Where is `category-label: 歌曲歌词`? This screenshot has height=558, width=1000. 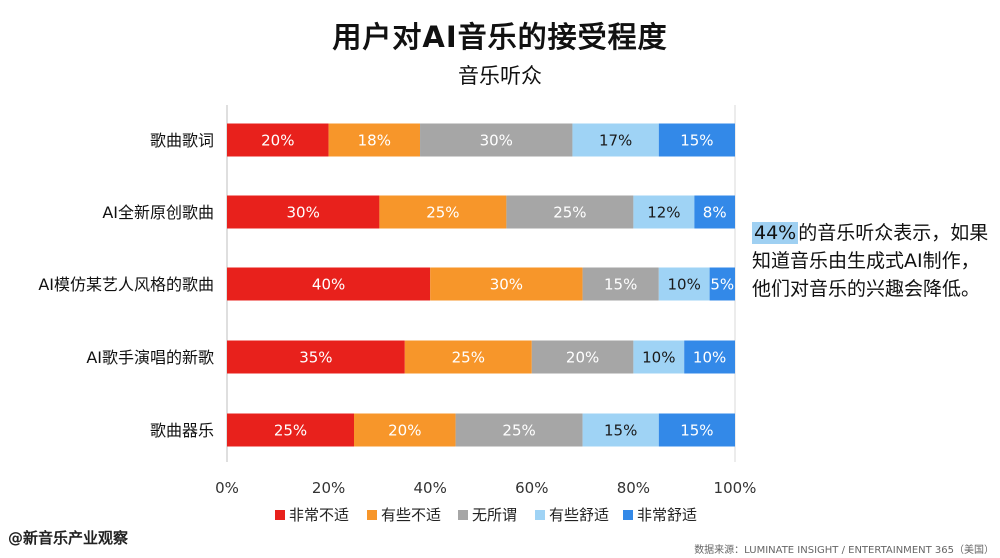 category-label: 歌曲歌词 is located at coordinates (182, 140).